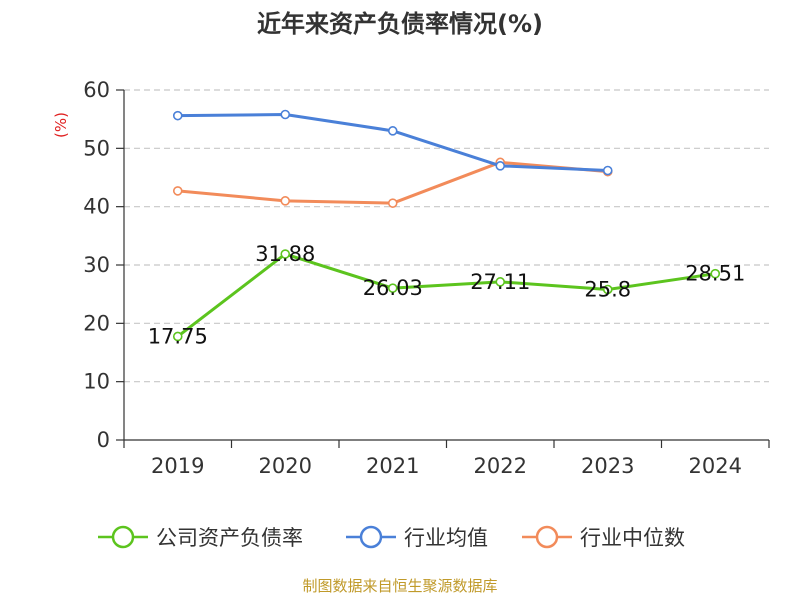 Image resolution: width=800 pixels, height=600 pixels. I want to click on data-point-1-2022, so click(500, 166).